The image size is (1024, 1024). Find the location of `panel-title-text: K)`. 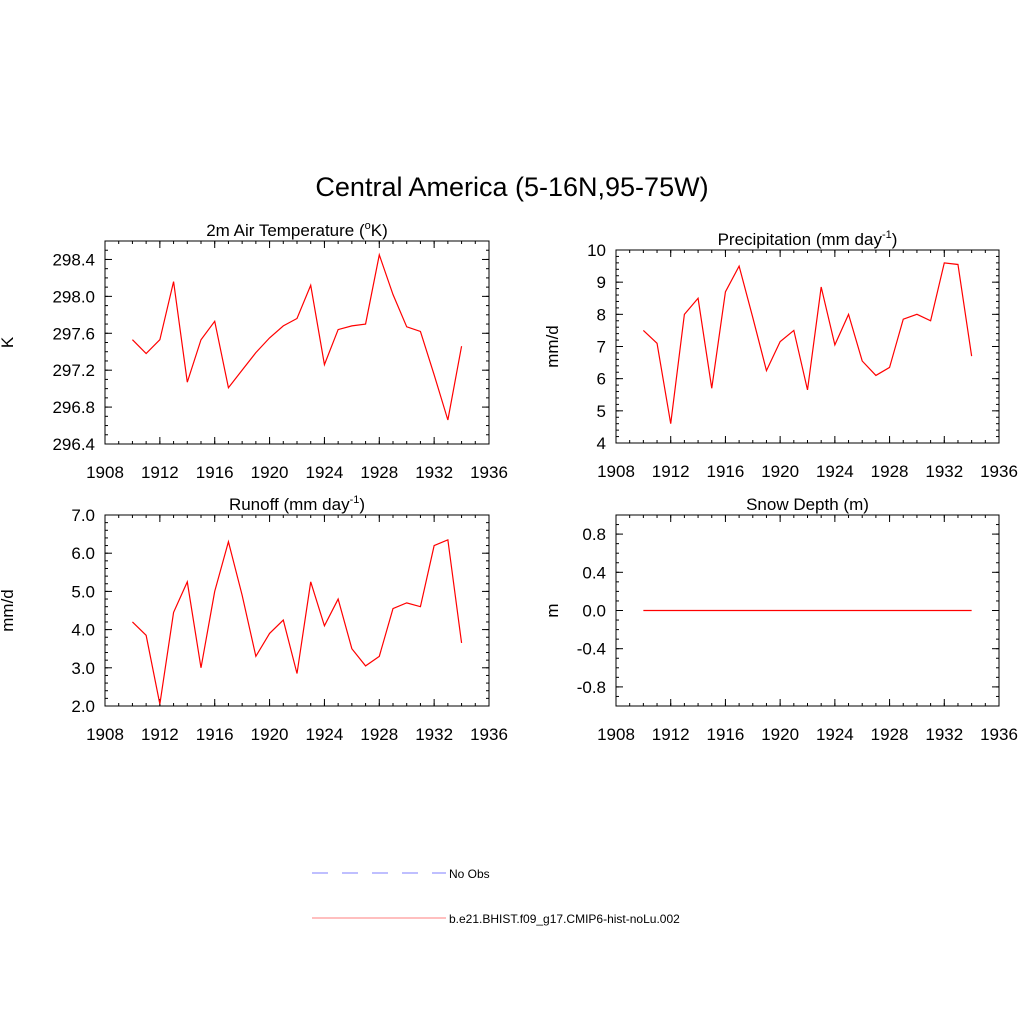

panel-title-text: K) is located at coordinates (379, 230).